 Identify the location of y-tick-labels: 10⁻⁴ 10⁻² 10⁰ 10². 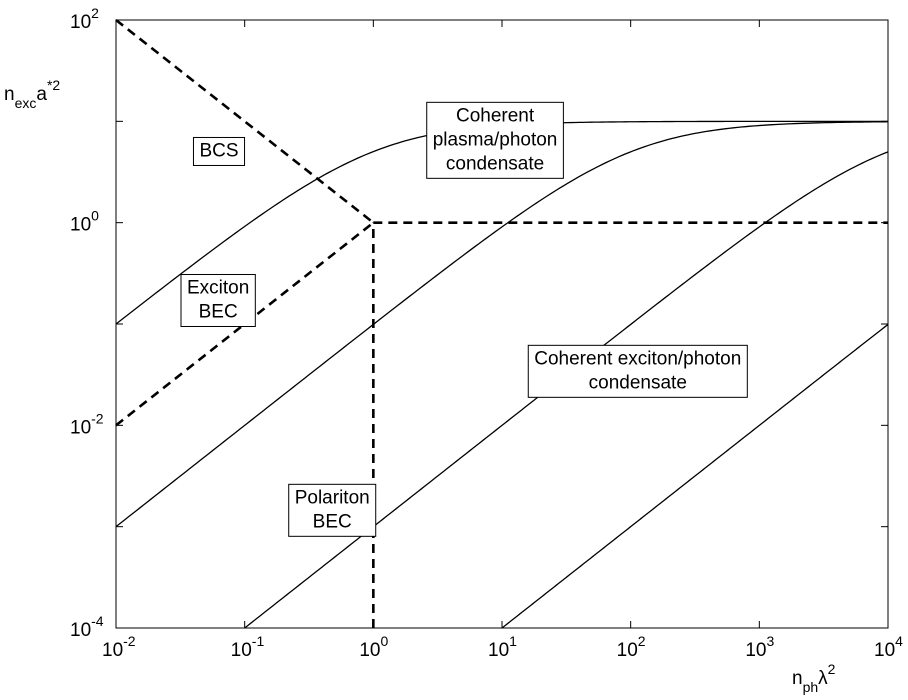
(87, 323).